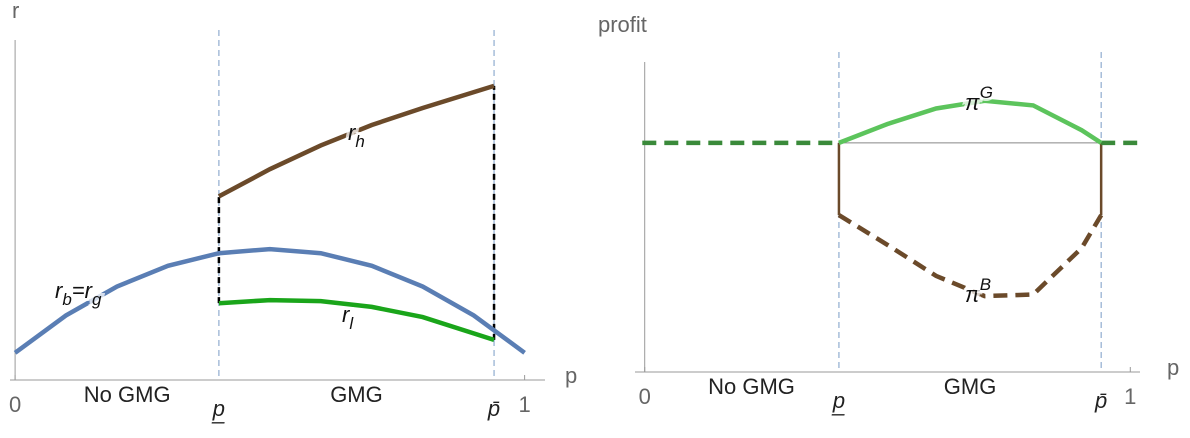  Describe the element at coordinates (15, 11) in the screenshot. I see `y-axis-label: r` at that location.